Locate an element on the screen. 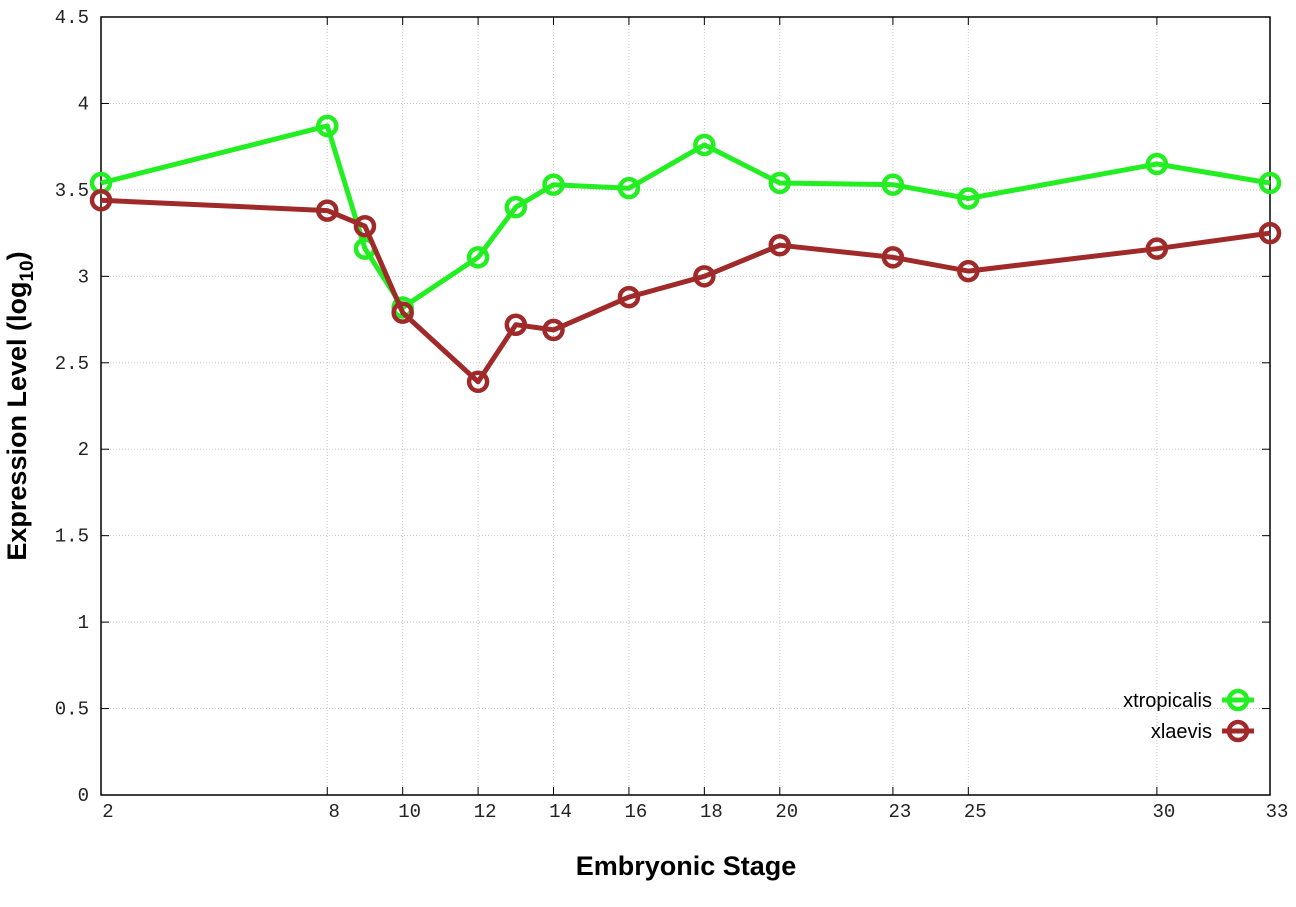 The height and width of the screenshot is (907, 1296). x-tick-label: 2 is located at coordinates (107, 812).